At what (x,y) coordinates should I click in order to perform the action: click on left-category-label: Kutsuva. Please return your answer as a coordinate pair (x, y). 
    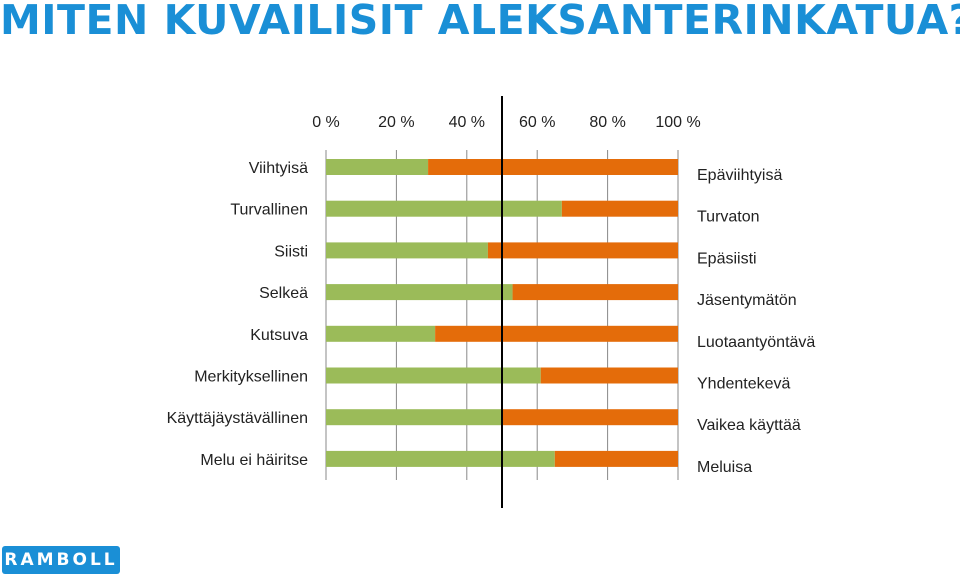
    Looking at the image, I should click on (279, 335).